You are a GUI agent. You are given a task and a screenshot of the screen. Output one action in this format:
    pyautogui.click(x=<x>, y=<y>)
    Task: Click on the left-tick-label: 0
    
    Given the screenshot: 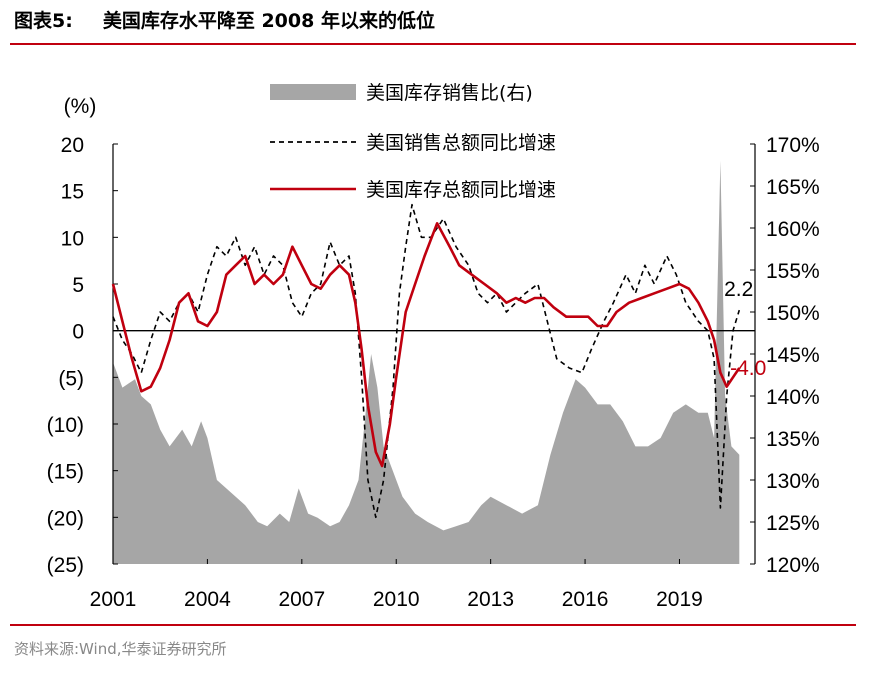 What is the action you would take?
    pyautogui.click(x=78, y=332)
    